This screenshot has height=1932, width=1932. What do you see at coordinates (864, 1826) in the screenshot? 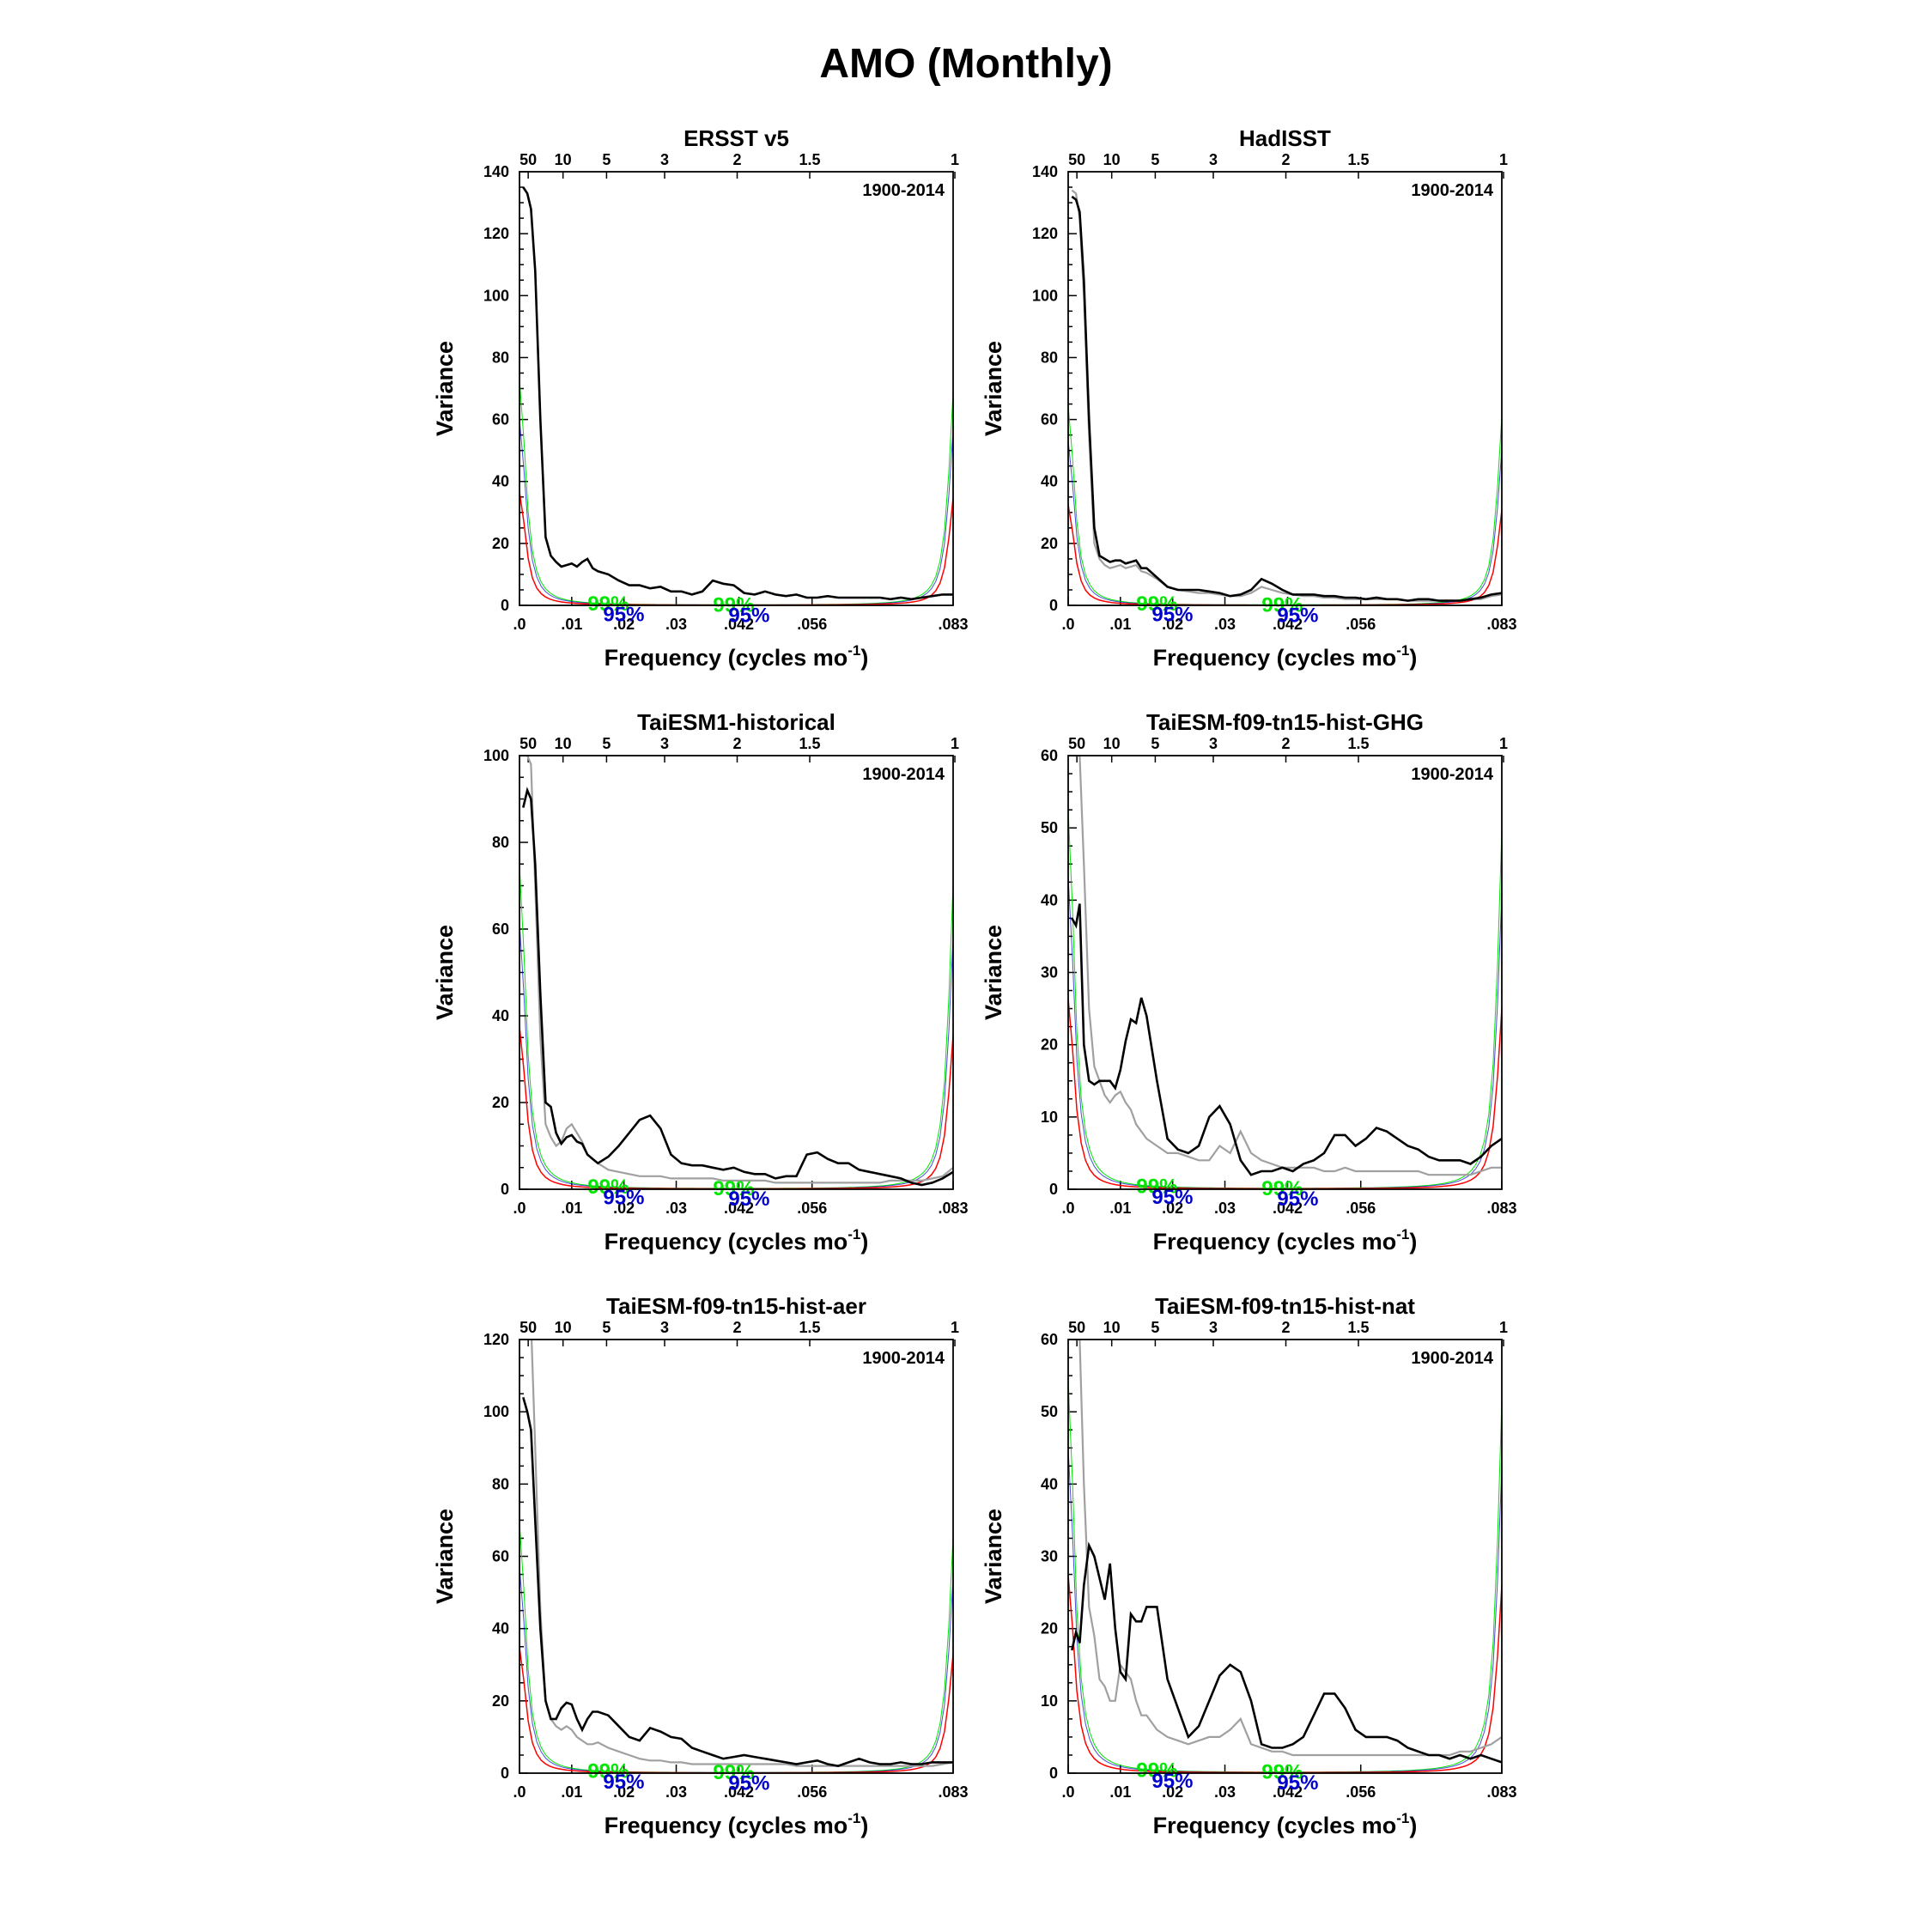
I see `x-axis-label-end: )` at bounding box center [864, 1826].